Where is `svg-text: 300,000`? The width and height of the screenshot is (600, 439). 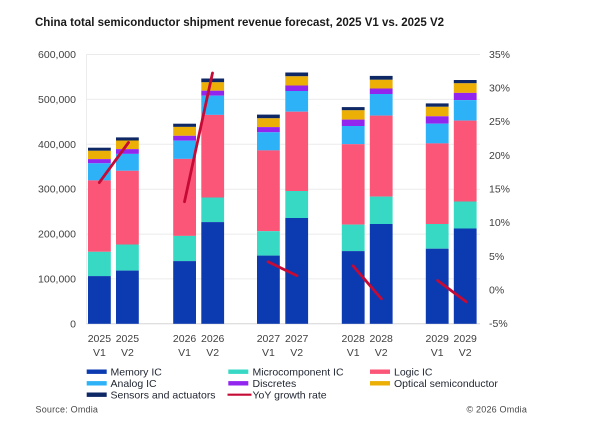
svg-text: 300,000 is located at coordinates (57, 190).